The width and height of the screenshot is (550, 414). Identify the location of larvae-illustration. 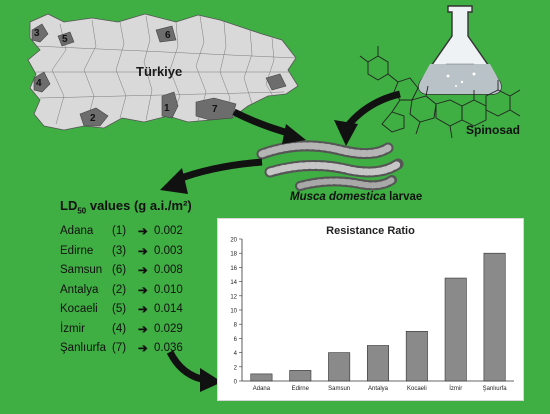
(330, 165).